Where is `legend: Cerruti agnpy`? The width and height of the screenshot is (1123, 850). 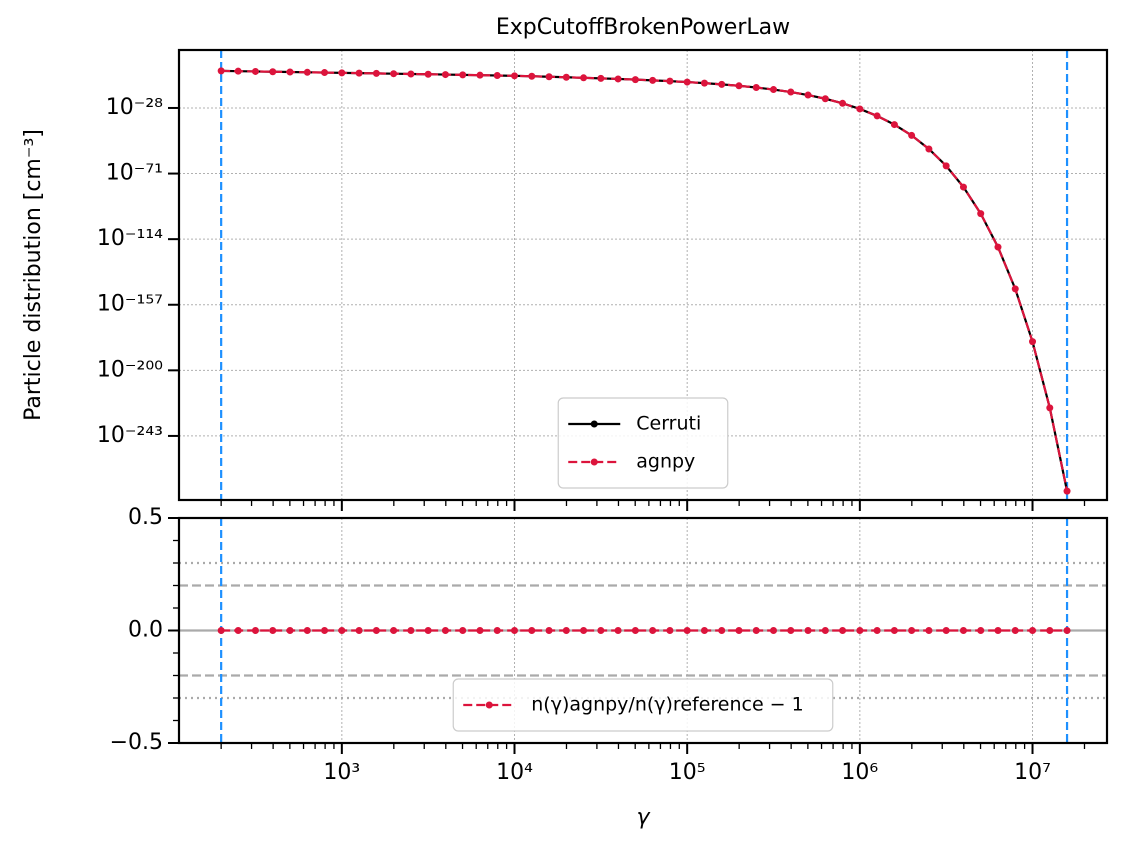
legend: Cerruti agnpy is located at coordinates (643, 443).